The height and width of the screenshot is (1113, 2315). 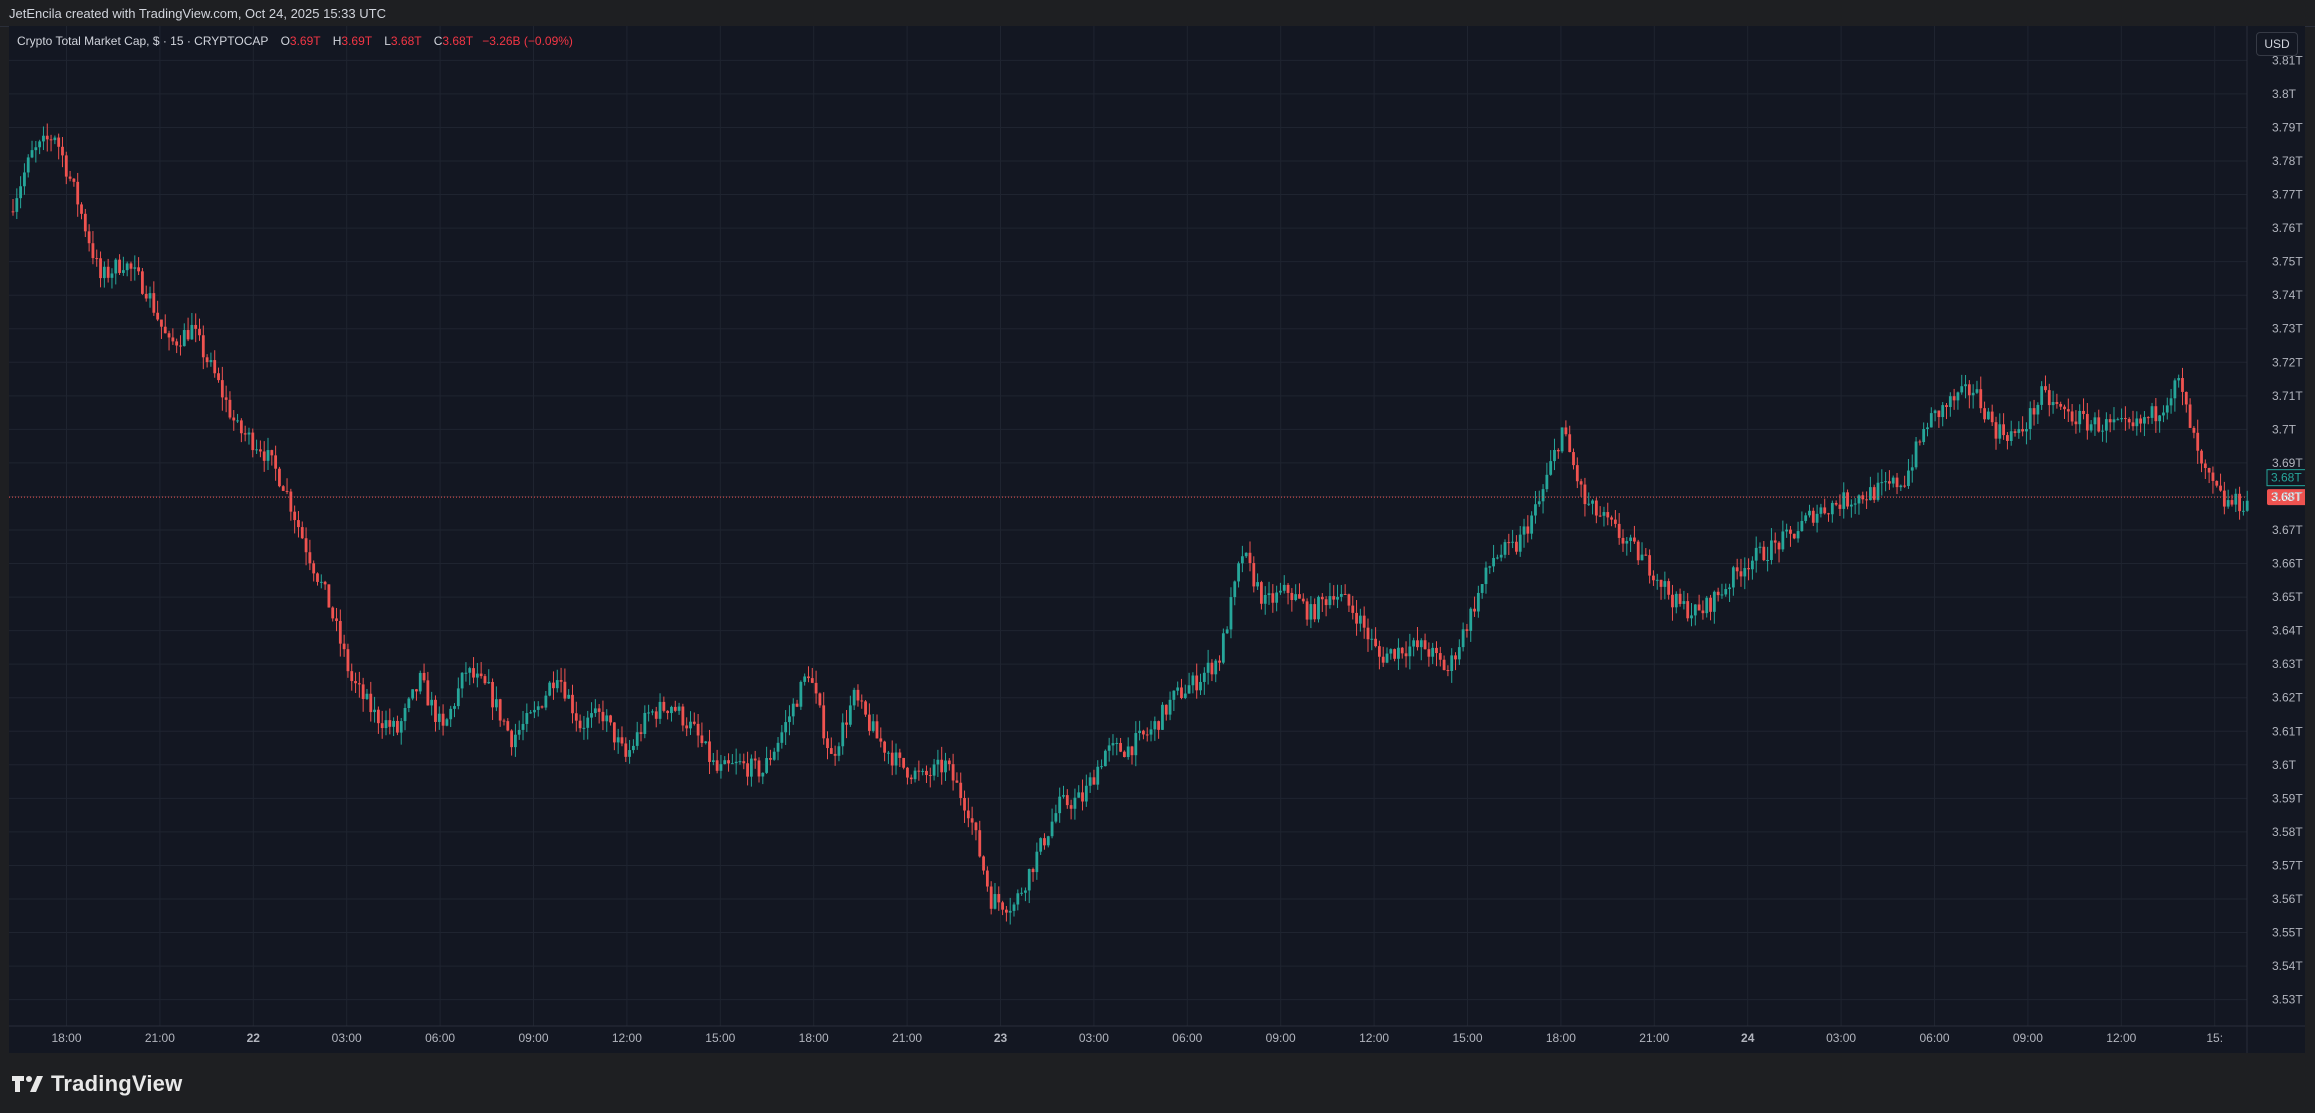 What do you see at coordinates (457, 41) in the screenshot?
I see `close-value: 3.68T` at bounding box center [457, 41].